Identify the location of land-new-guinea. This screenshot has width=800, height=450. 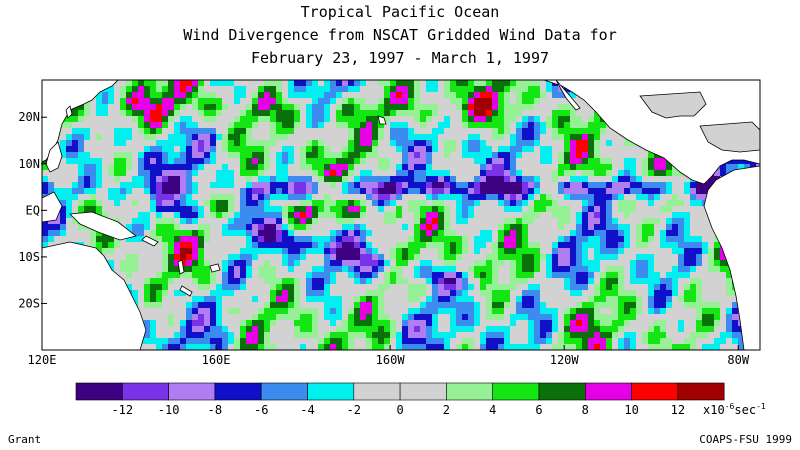
(103, 226).